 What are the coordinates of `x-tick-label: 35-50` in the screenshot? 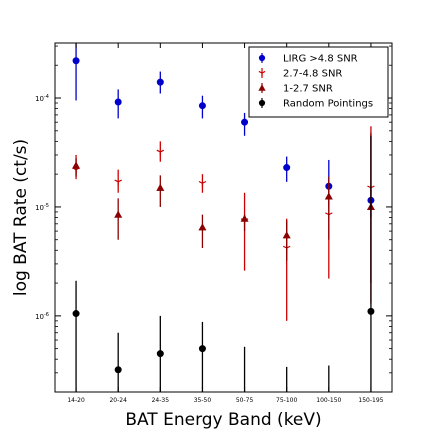 It's located at (203, 400).